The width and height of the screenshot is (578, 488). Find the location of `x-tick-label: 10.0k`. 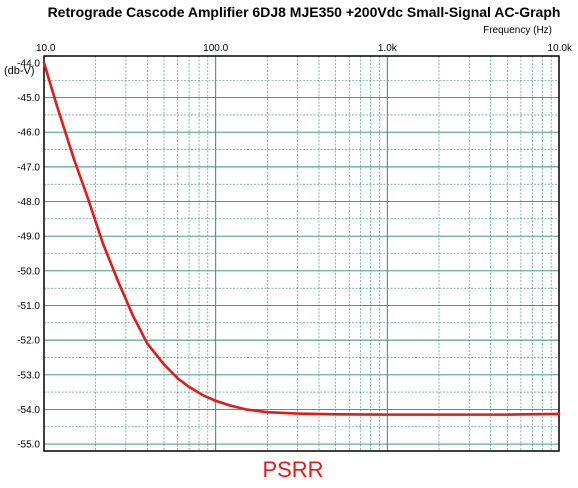

x-tick-label: 10.0k is located at coordinates (560, 48).